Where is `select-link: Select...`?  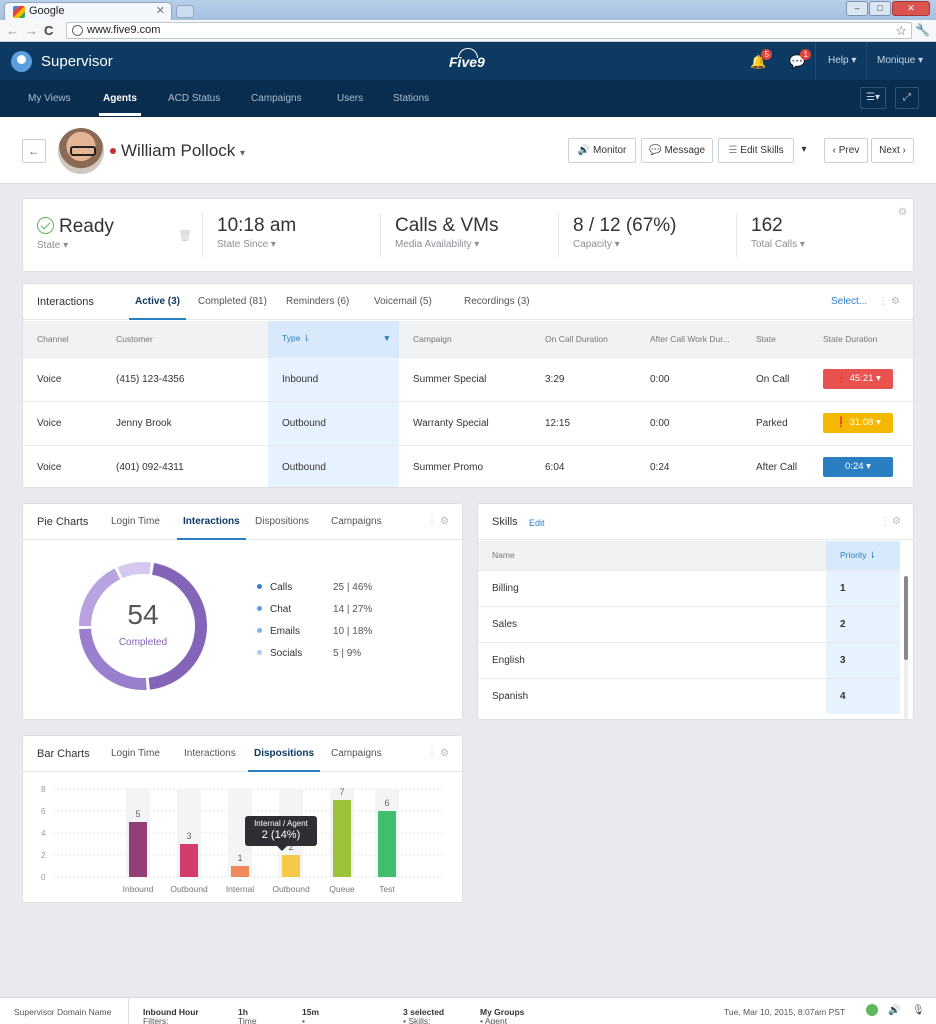 select-link: Select... is located at coordinates (849, 301).